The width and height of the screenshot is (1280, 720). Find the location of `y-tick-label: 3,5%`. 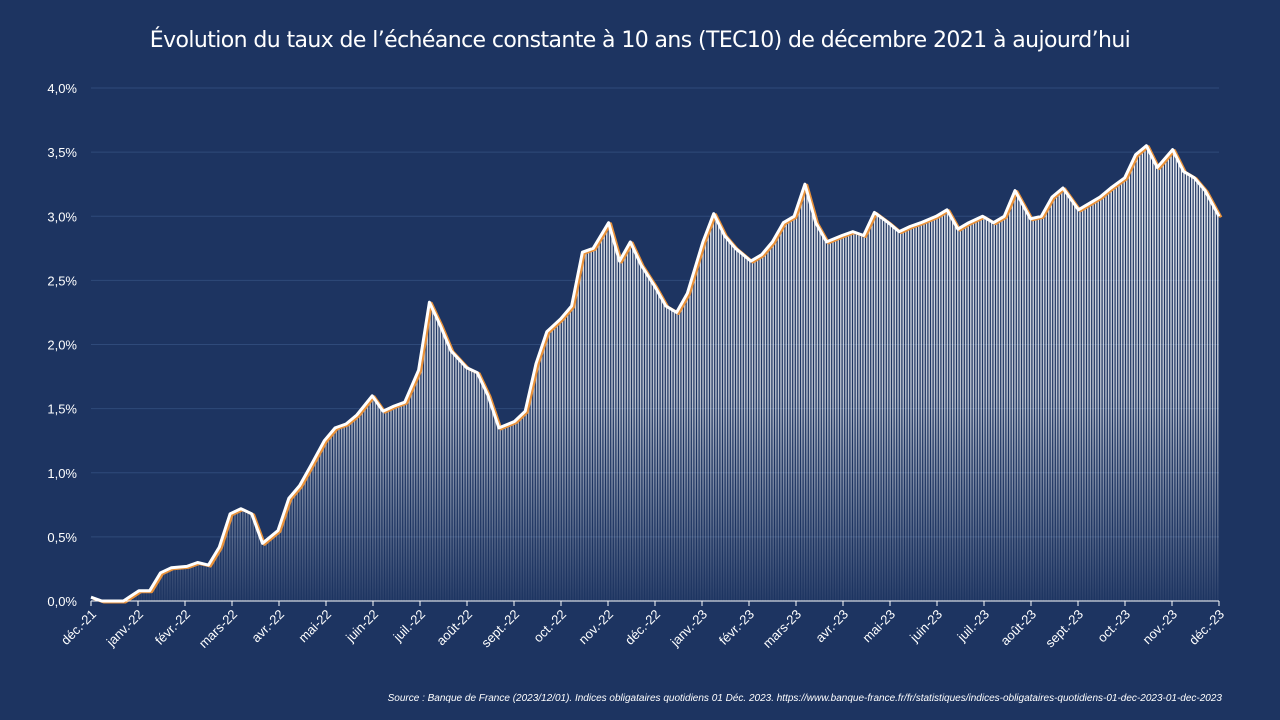

y-tick-label: 3,5% is located at coordinates (62, 152).